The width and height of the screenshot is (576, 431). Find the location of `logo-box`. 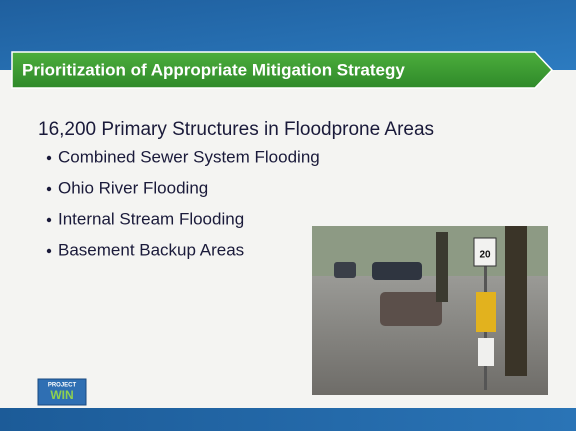

logo-box is located at coordinates (62, 392).